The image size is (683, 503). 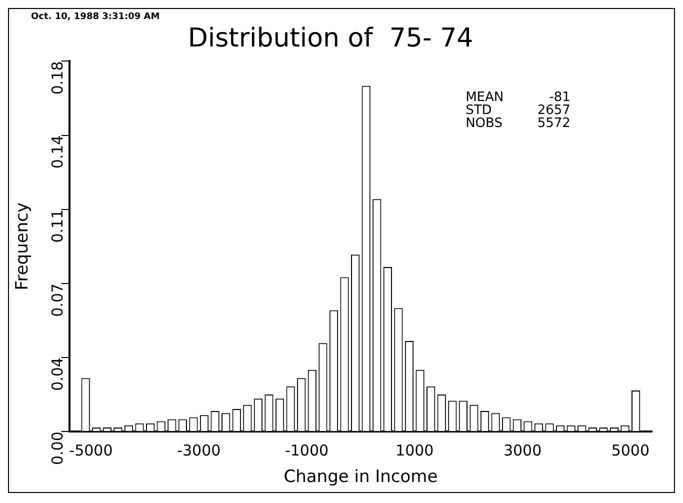 I want to click on x-axis-title: Change in Income, so click(x=361, y=477).